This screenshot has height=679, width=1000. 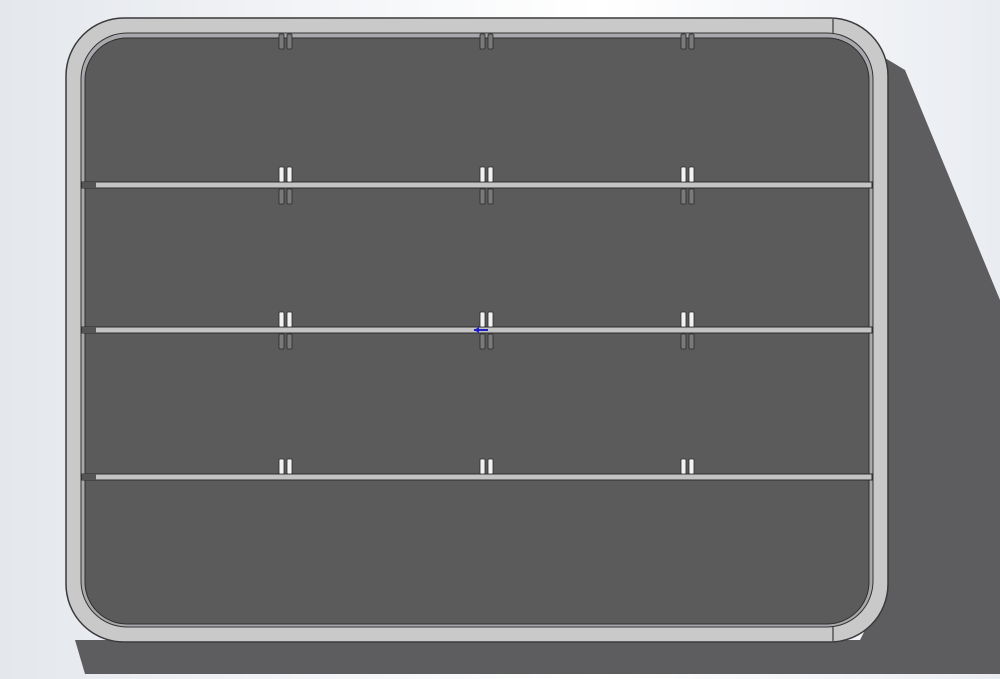 What do you see at coordinates (481, 330) in the screenshot?
I see `origin-marker-icon` at bounding box center [481, 330].